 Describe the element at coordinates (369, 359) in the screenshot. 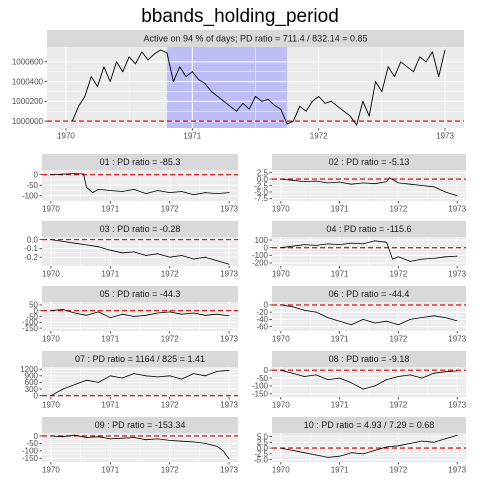

I see `strip-p08` at that location.